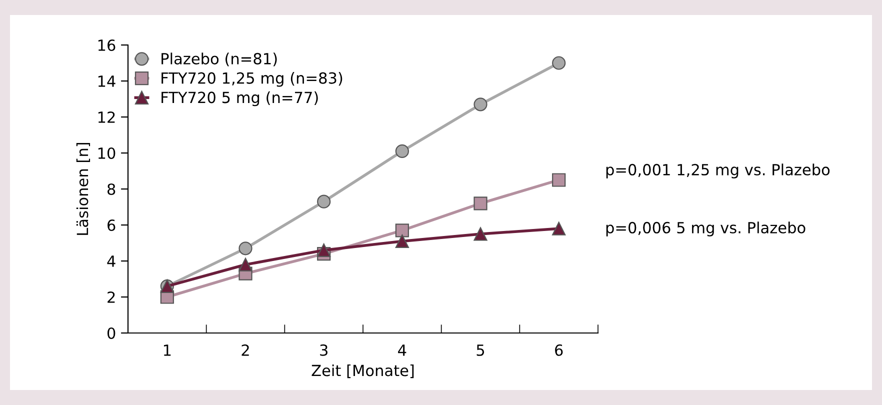 This screenshot has width=882, height=405. Describe the element at coordinates (706, 229) in the screenshot. I see `text: p=0,006 5 mg vs. Plazebo` at that location.